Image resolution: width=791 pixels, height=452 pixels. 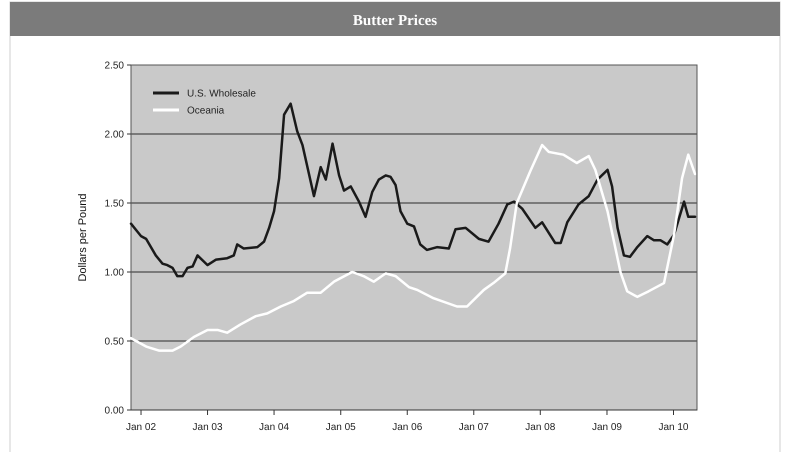 I want to click on x-tick-label: Jan 06, so click(x=407, y=427).